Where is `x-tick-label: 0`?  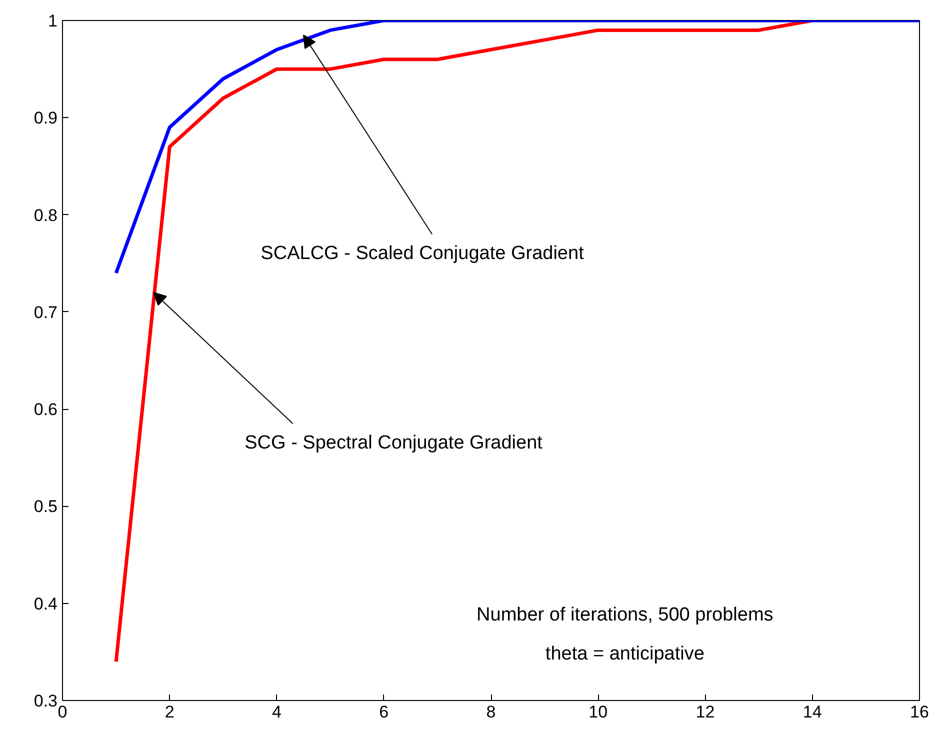 x-tick-label: 0 is located at coordinates (63, 712).